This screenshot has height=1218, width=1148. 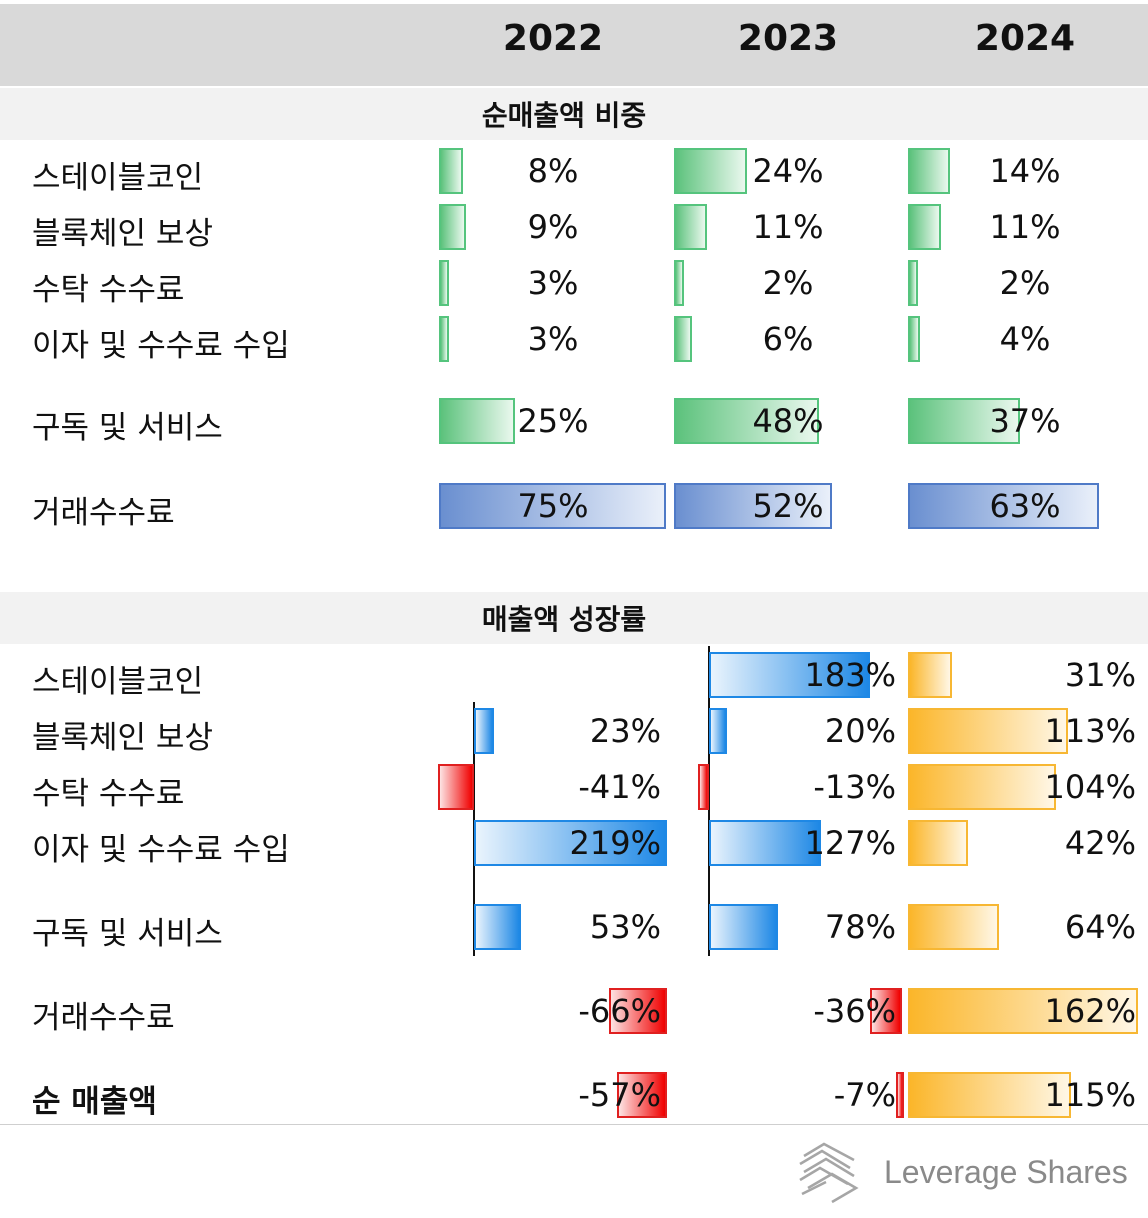 What do you see at coordinates (1100, 675) in the screenshot?
I see `growth-value-label: 31%` at bounding box center [1100, 675].